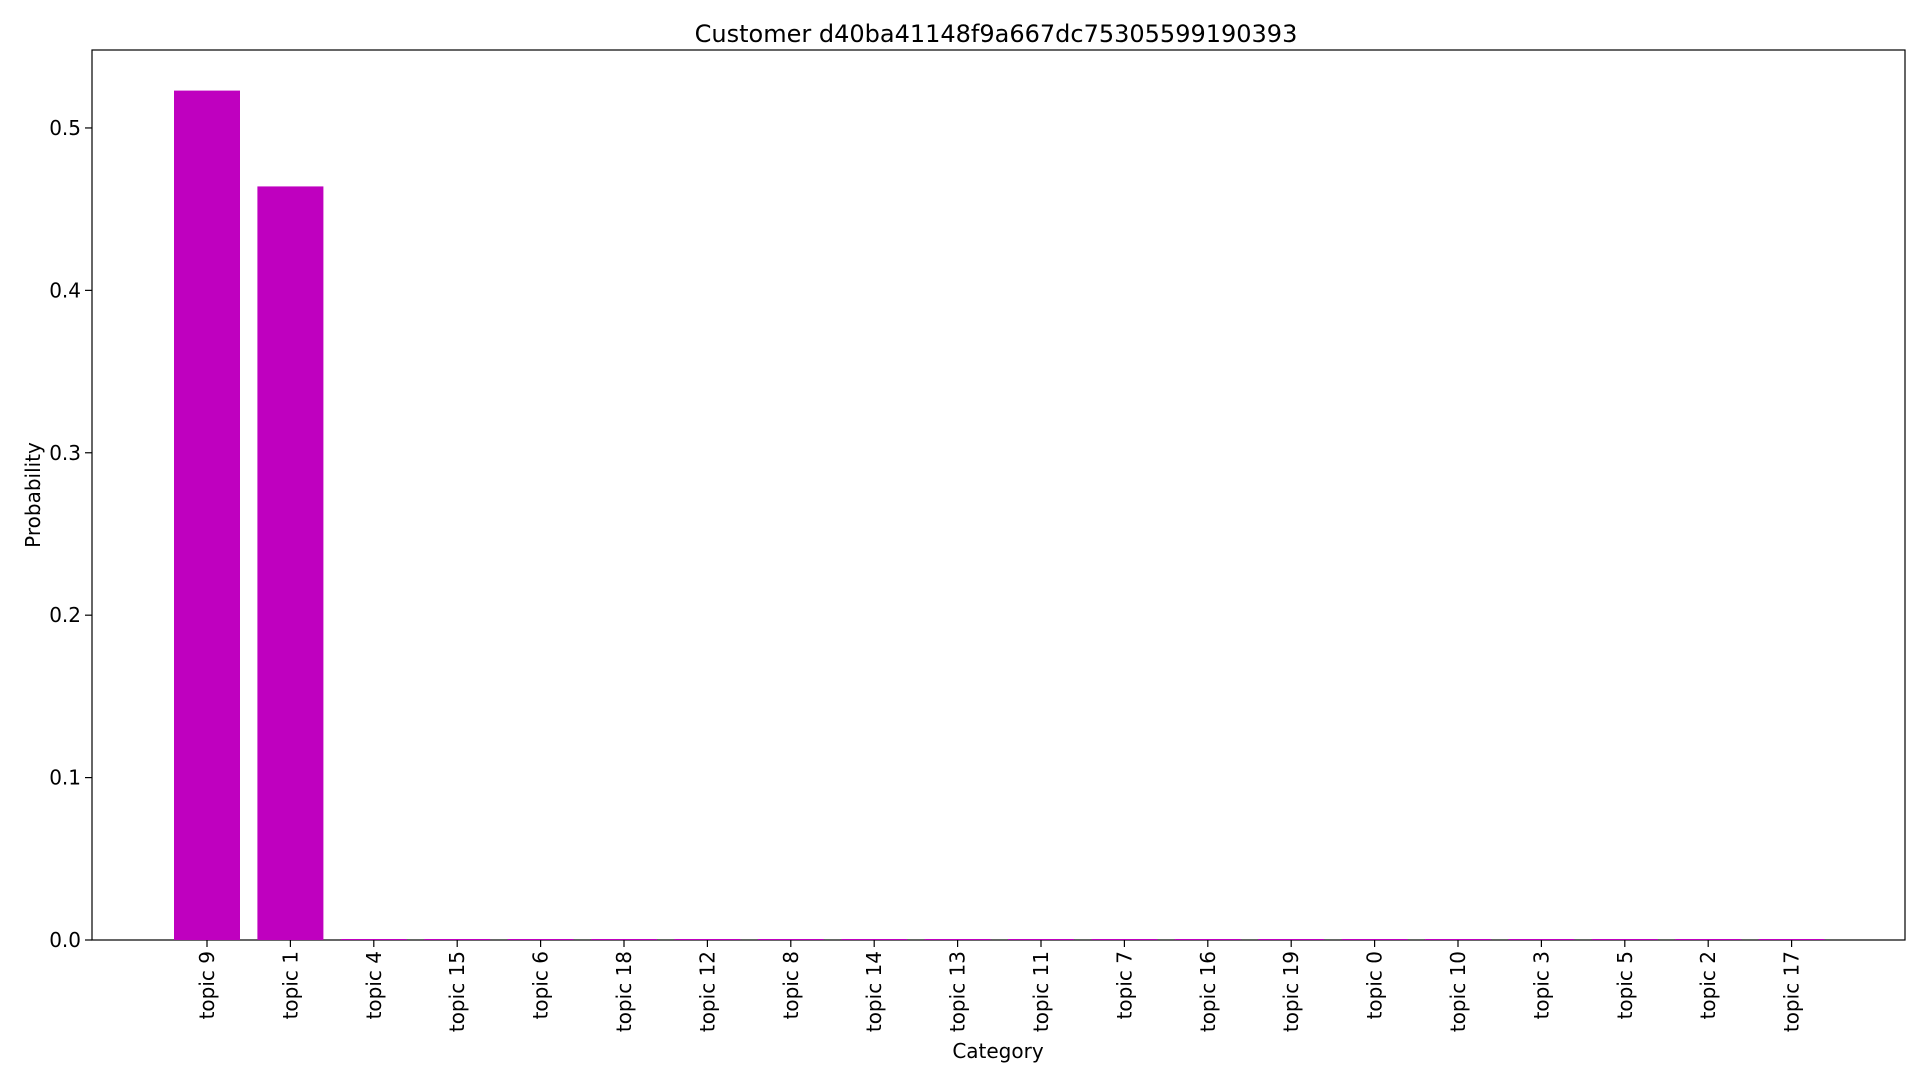 The width and height of the screenshot is (1920, 1084). I want to click on x-tick-label: topic 11, so click(1041, 991).